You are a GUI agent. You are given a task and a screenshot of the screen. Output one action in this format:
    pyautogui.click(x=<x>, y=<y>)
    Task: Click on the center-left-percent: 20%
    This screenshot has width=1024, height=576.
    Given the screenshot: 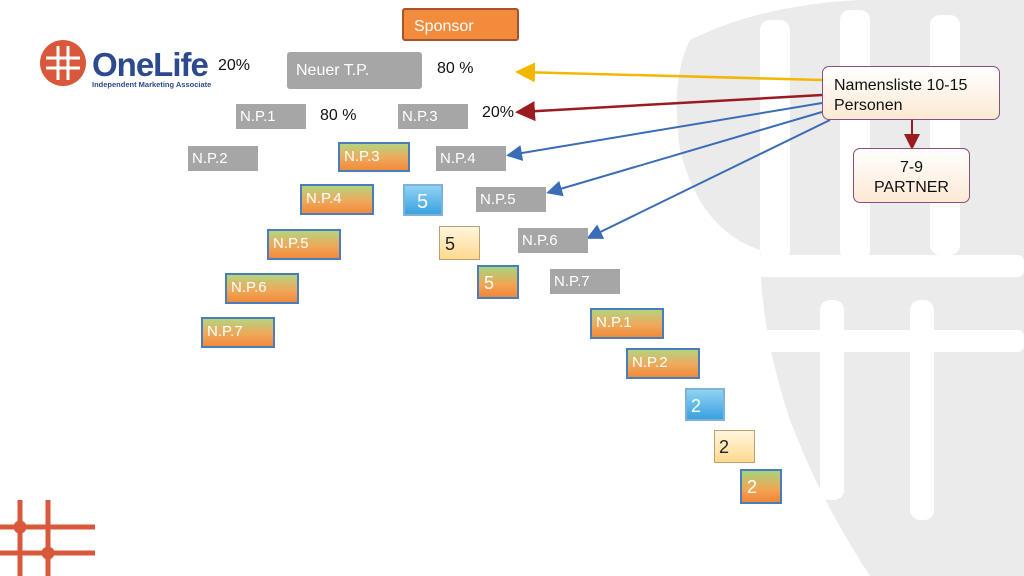 What is the action you would take?
    pyautogui.click(x=234, y=65)
    